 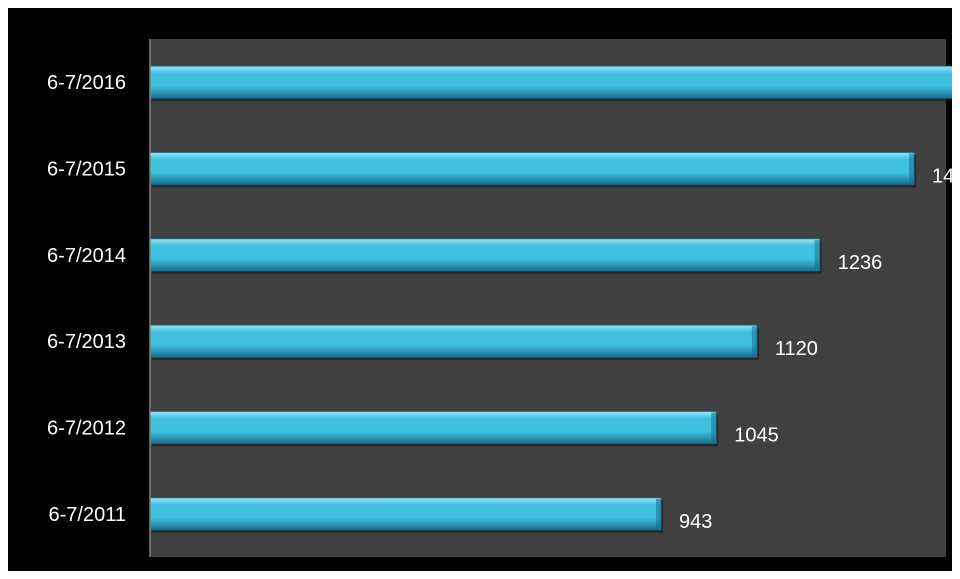 I want to click on category-label: 6-7/2016, so click(x=86, y=83).